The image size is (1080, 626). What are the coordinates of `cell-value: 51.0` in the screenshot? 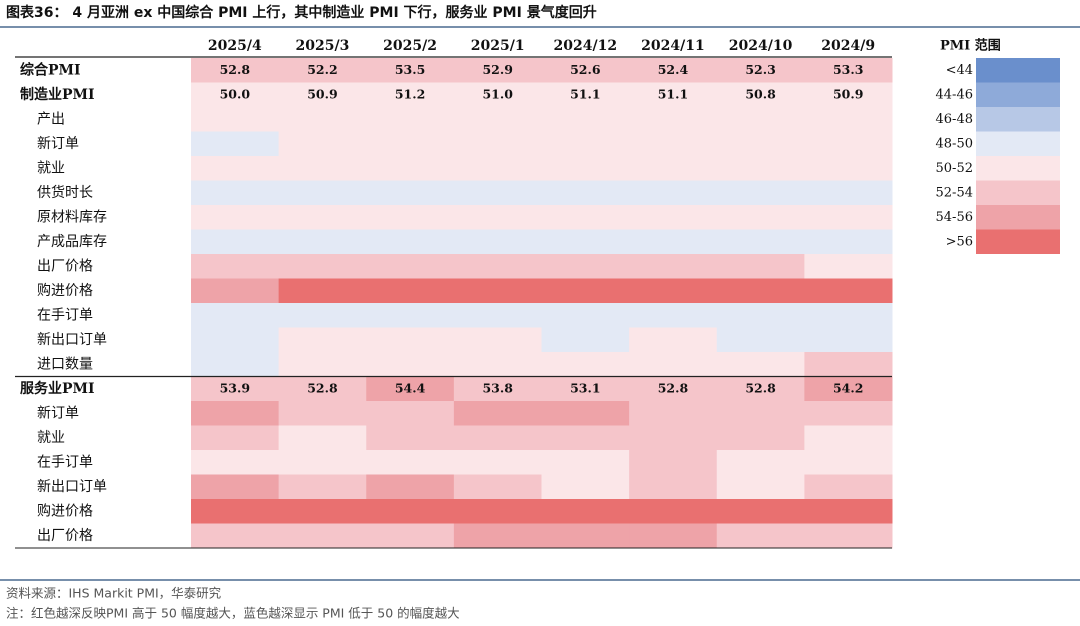 It's located at (497, 93).